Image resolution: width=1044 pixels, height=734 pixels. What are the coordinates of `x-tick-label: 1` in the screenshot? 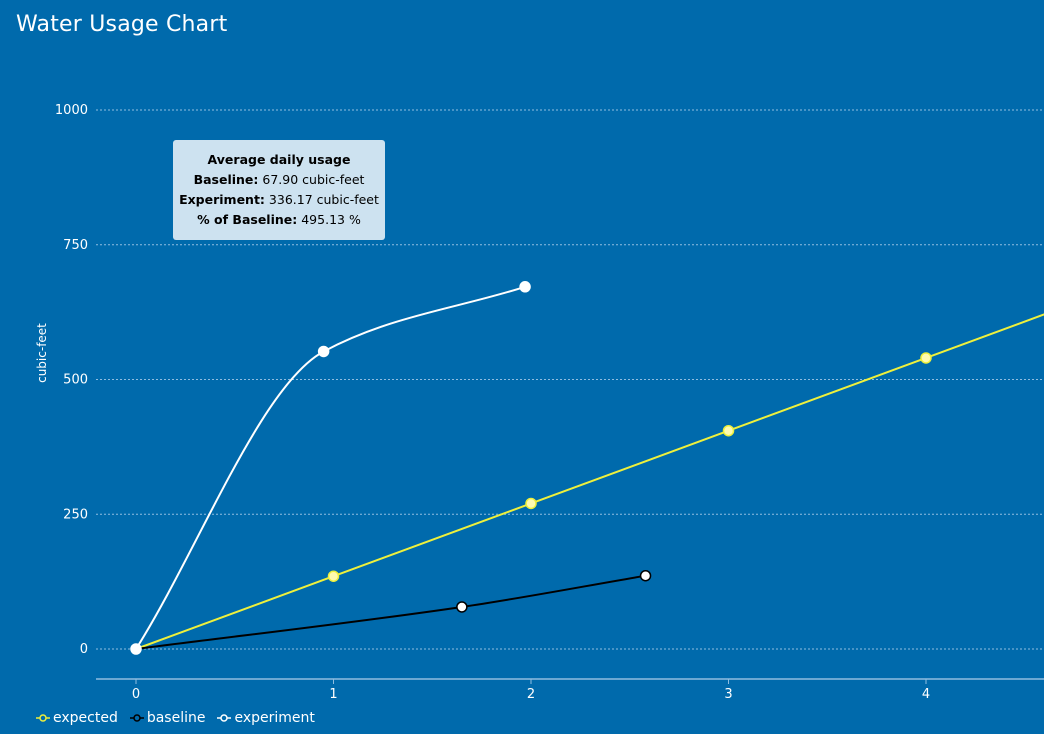 It's located at (333, 694).